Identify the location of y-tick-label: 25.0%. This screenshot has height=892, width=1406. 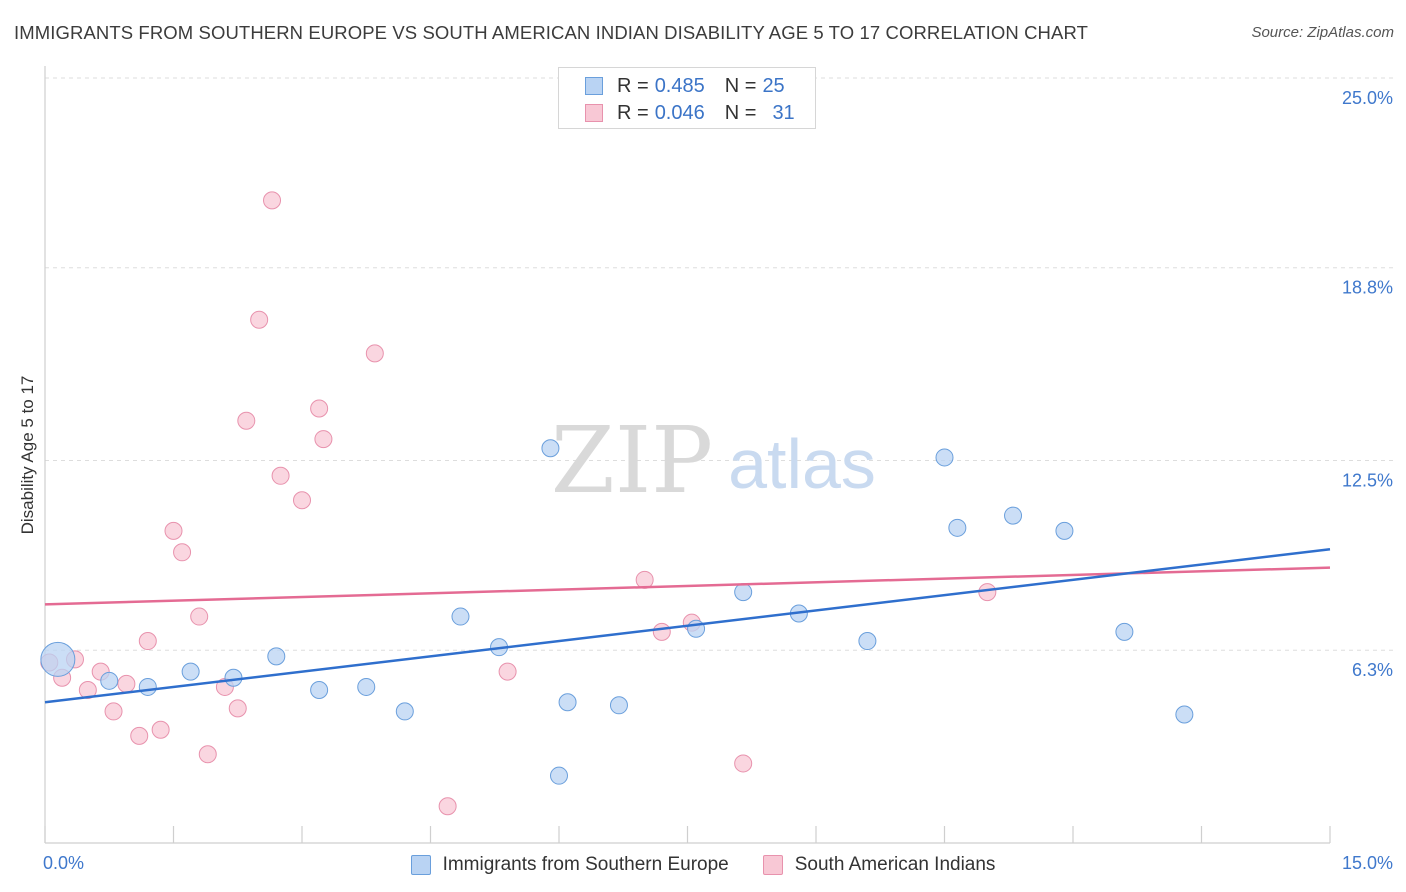
(1367, 98).